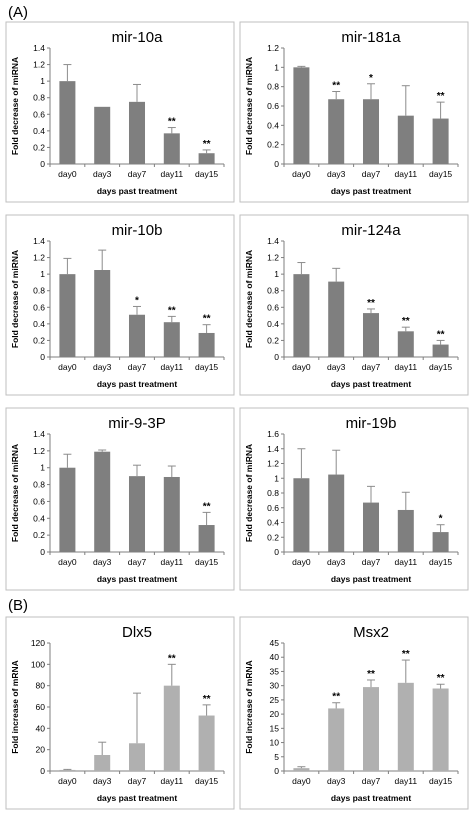  What do you see at coordinates (38, 643) in the screenshot?
I see `y-tick-label: 120` at bounding box center [38, 643].